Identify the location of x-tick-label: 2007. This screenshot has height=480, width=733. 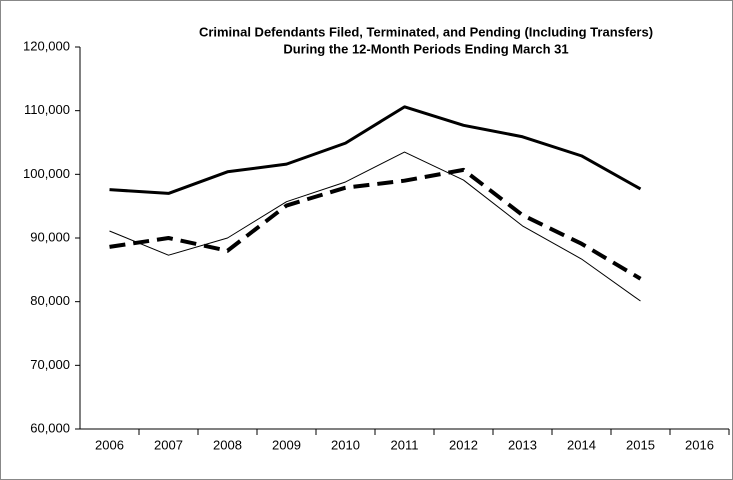
(168, 444).